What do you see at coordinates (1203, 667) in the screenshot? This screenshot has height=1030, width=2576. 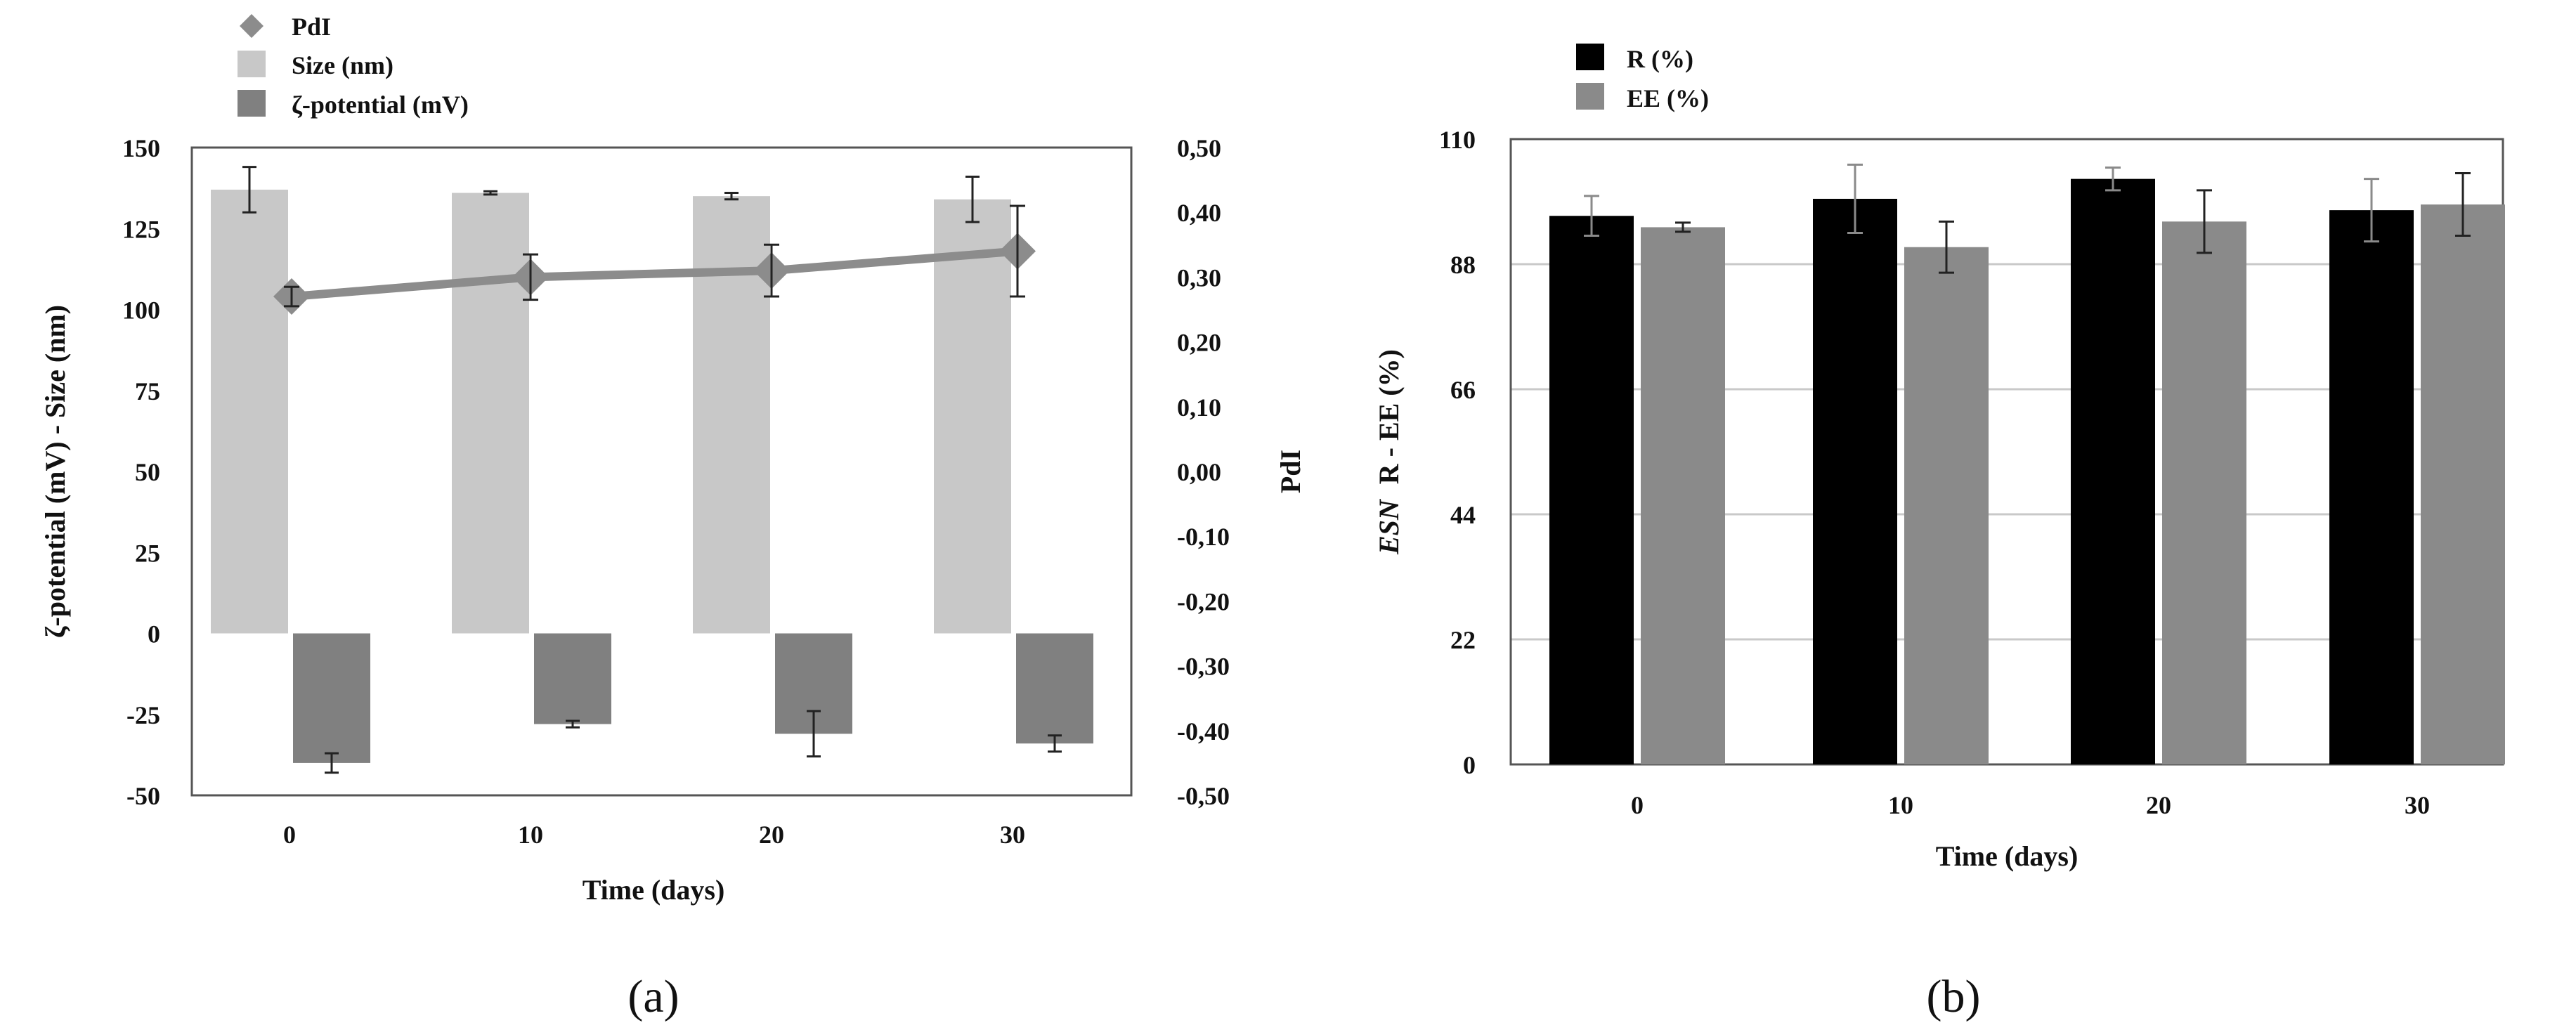 I see `y2-tick-label: -0,30` at bounding box center [1203, 667].